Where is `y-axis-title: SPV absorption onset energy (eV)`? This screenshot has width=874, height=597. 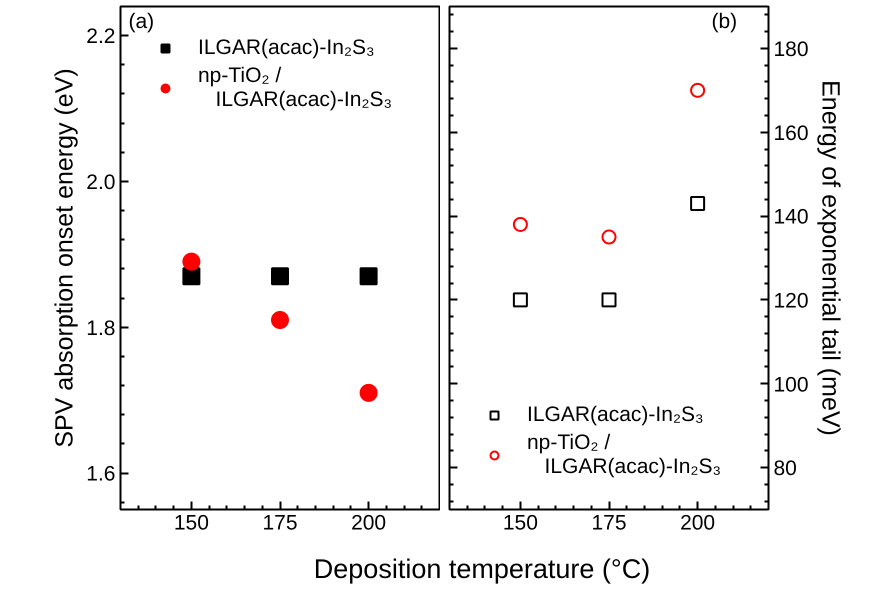 y-axis-title: SPV absorption onset energy (eV) is located at coordinates (64, 258).